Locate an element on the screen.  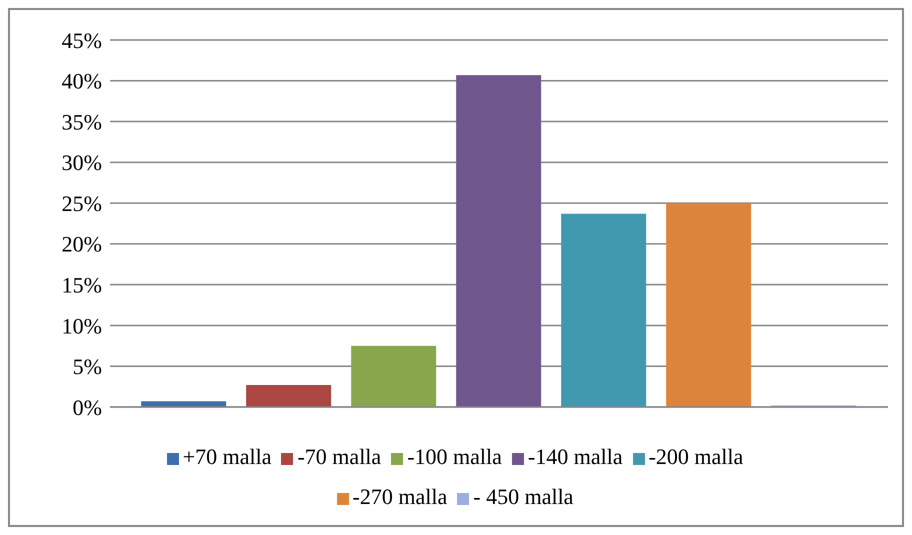
y-tick-label: 45% is located at coordinates (82, 40).